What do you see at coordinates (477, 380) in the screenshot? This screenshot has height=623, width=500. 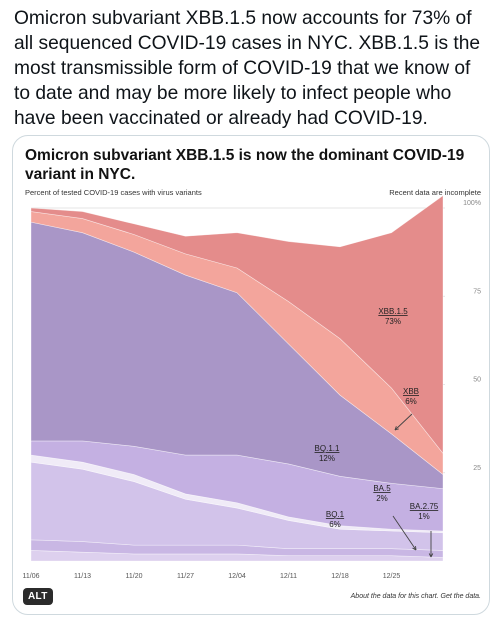 I see `y-tick-label: 50` at bounding box center [477, 380].